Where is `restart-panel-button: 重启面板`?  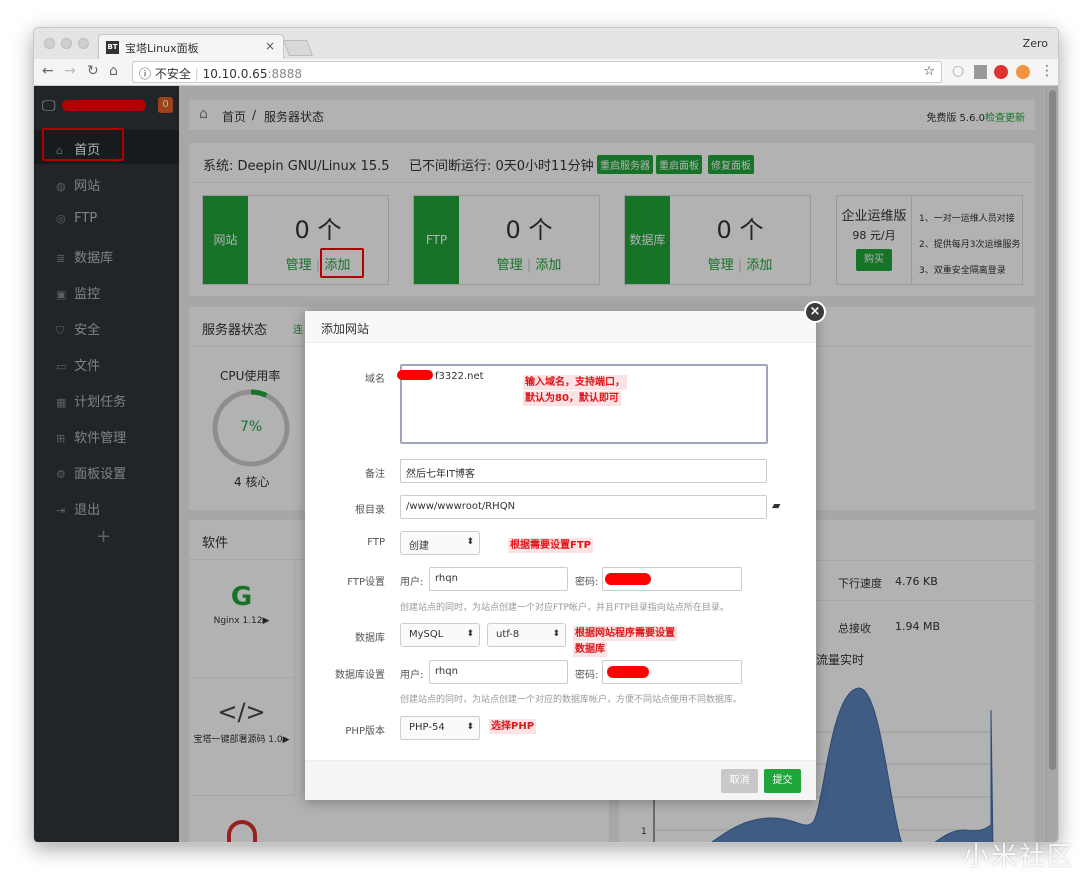 restart-panel-button: 重启面板 is located at coordinates (679, 164).